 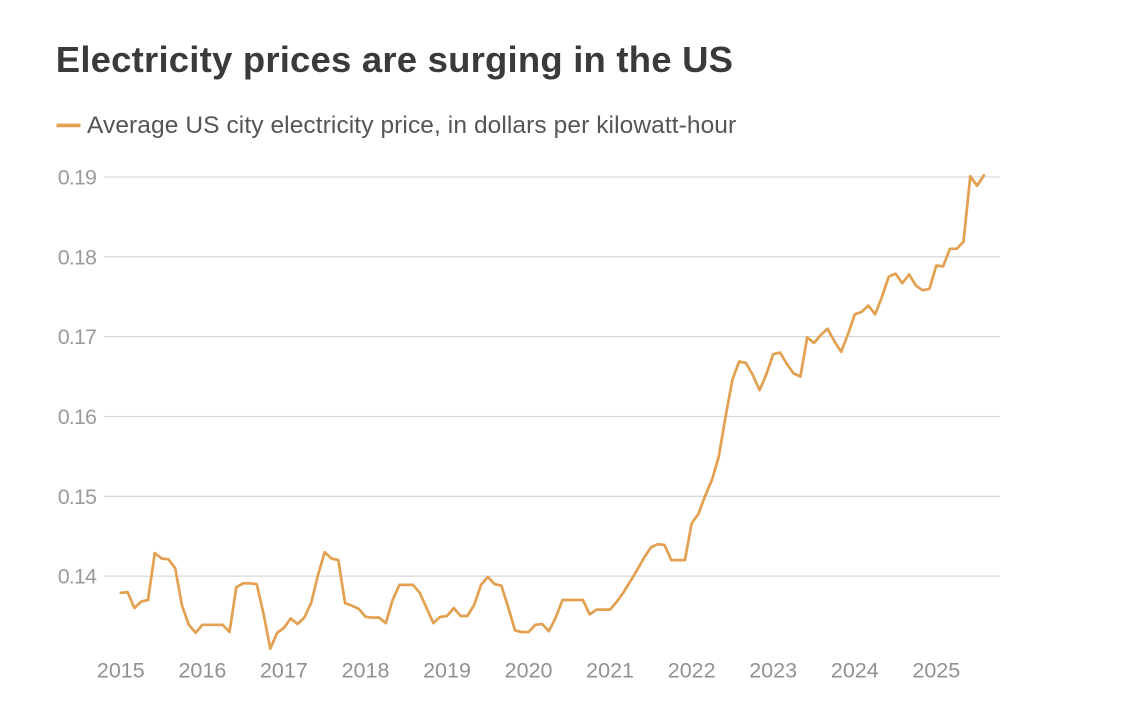 What do you see at coordinates (610, 670) in the screenshot?
I see `svg-text: 2021` at bounding box center [610, 670].